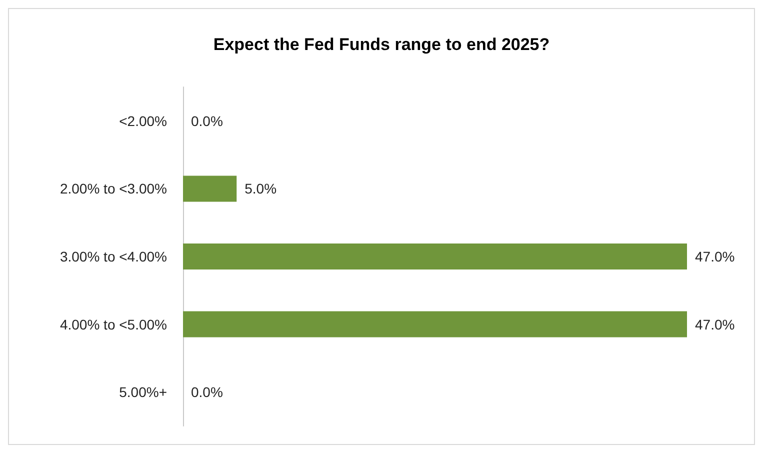 This screenshot has width=765, height=453. I want to click on data-label: 5.0%, so click(260, 188).